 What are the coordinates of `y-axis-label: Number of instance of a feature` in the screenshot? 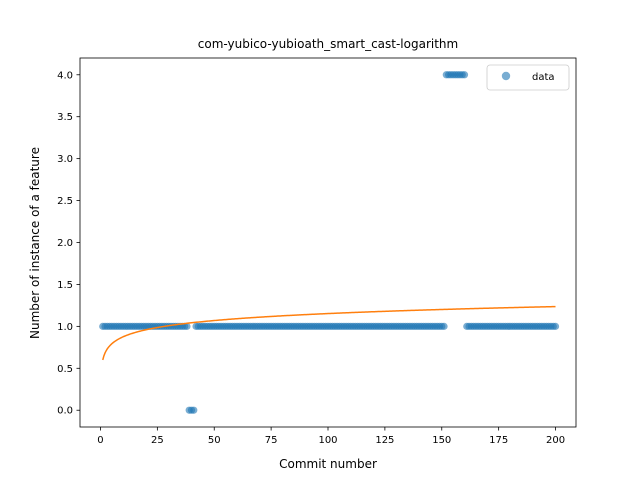 It's located at (35, 243).